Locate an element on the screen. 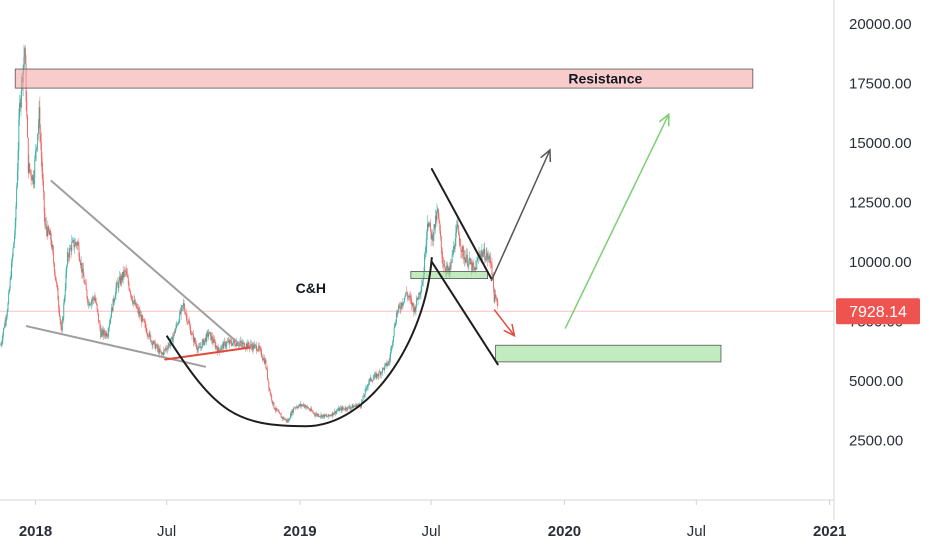 This screenshot has width=932, height=550. time-tick-label: 2021 is located at coordinates (829, 531).